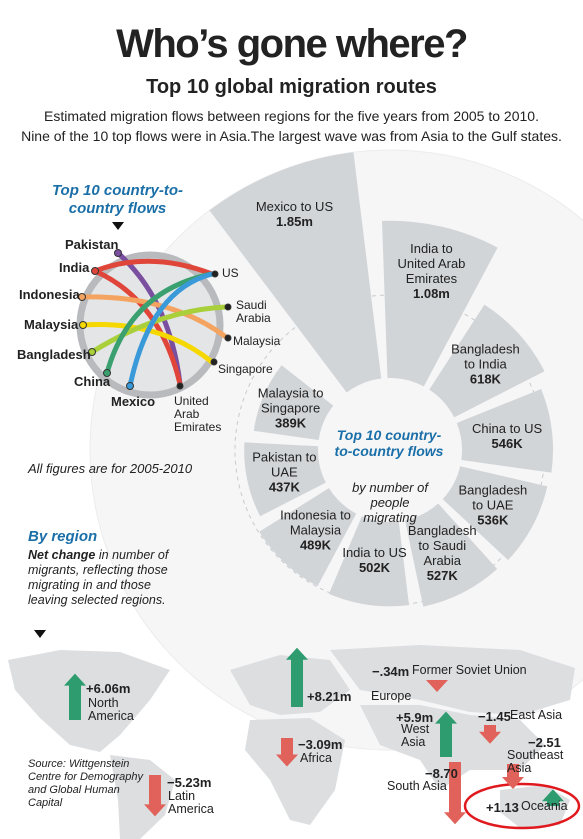 The image size is (583, 839). I want to click on wedge-label: Bangladesh to India 618K, so click(485, 364).